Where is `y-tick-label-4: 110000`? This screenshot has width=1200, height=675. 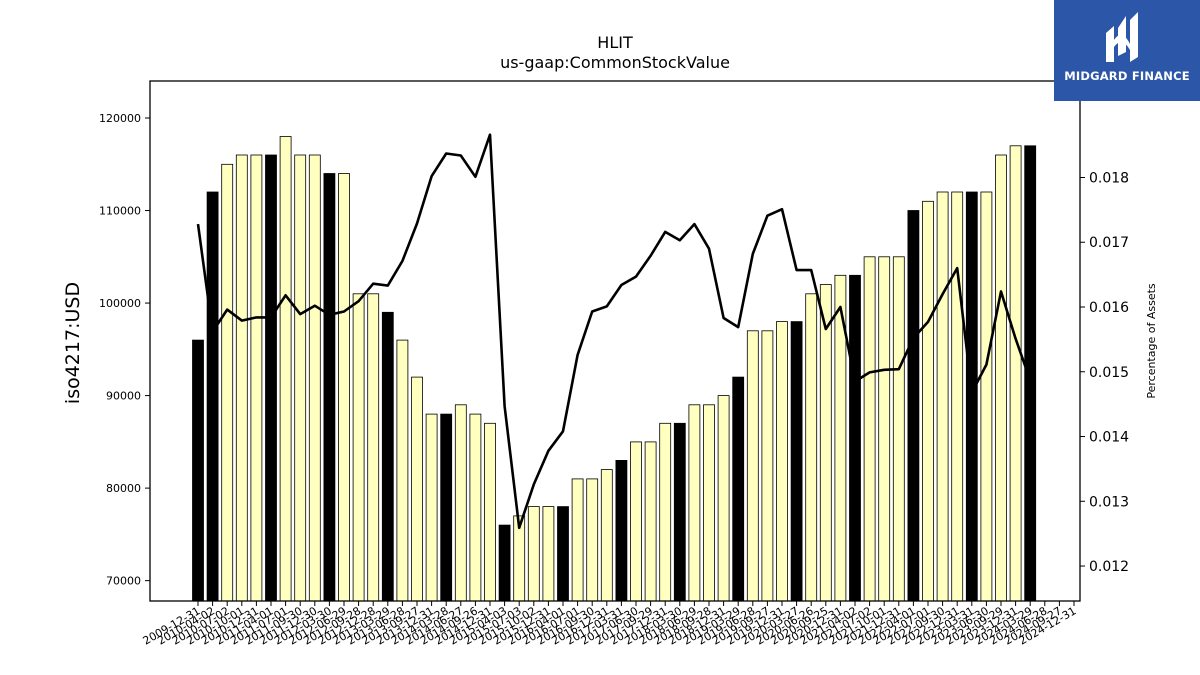 y-tick-label-4: 110000 is located at coordinates (120, 211).